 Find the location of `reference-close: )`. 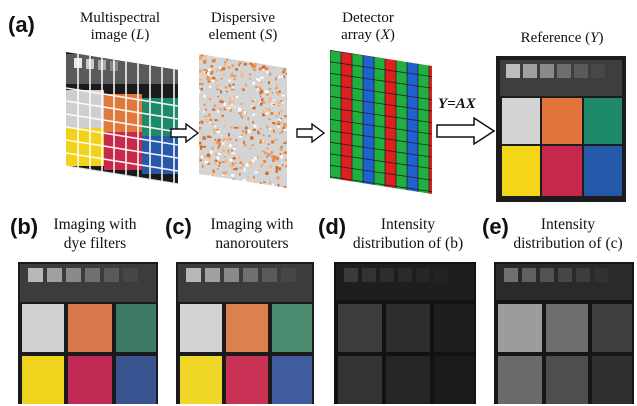

reference-close: ) is located at coordinates (601, 38).